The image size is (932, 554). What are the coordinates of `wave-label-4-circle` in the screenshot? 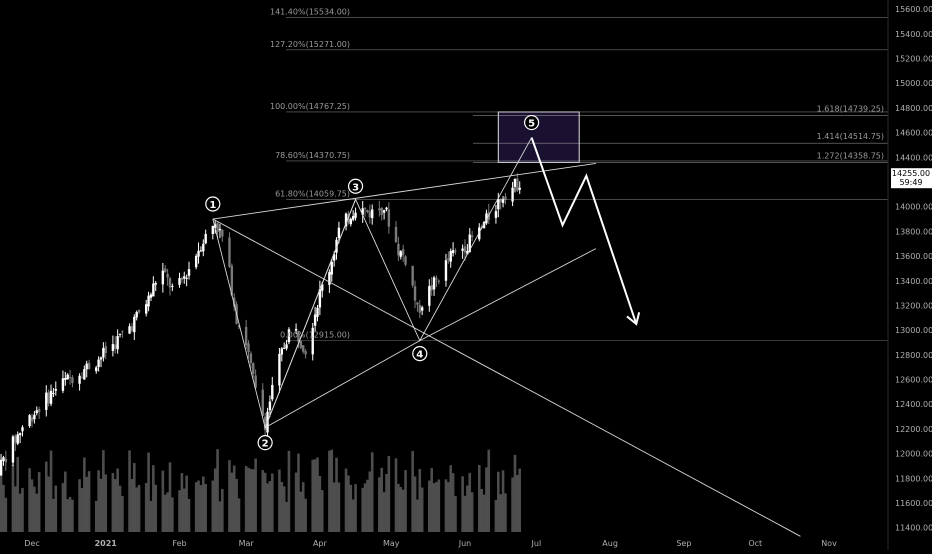 It's located at (420, 354).